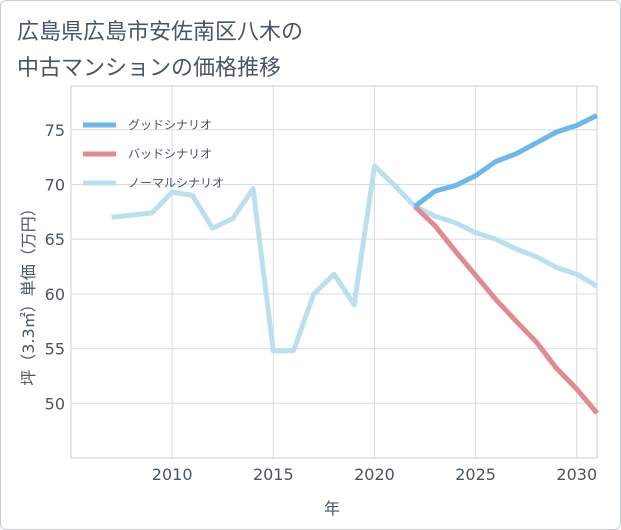 The width and height of the screenshot is (621, 530). I want to click on title-line-1: 広島県広島市安佐南区八木の, so click(160, 32).